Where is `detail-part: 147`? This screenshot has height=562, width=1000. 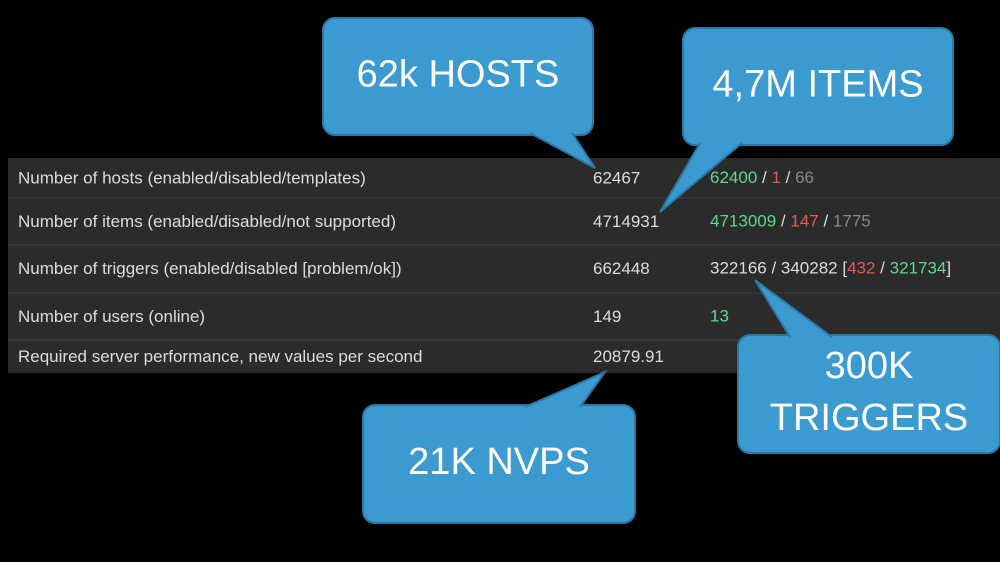 detail-part: 147 is located at coordinates (804, 221).